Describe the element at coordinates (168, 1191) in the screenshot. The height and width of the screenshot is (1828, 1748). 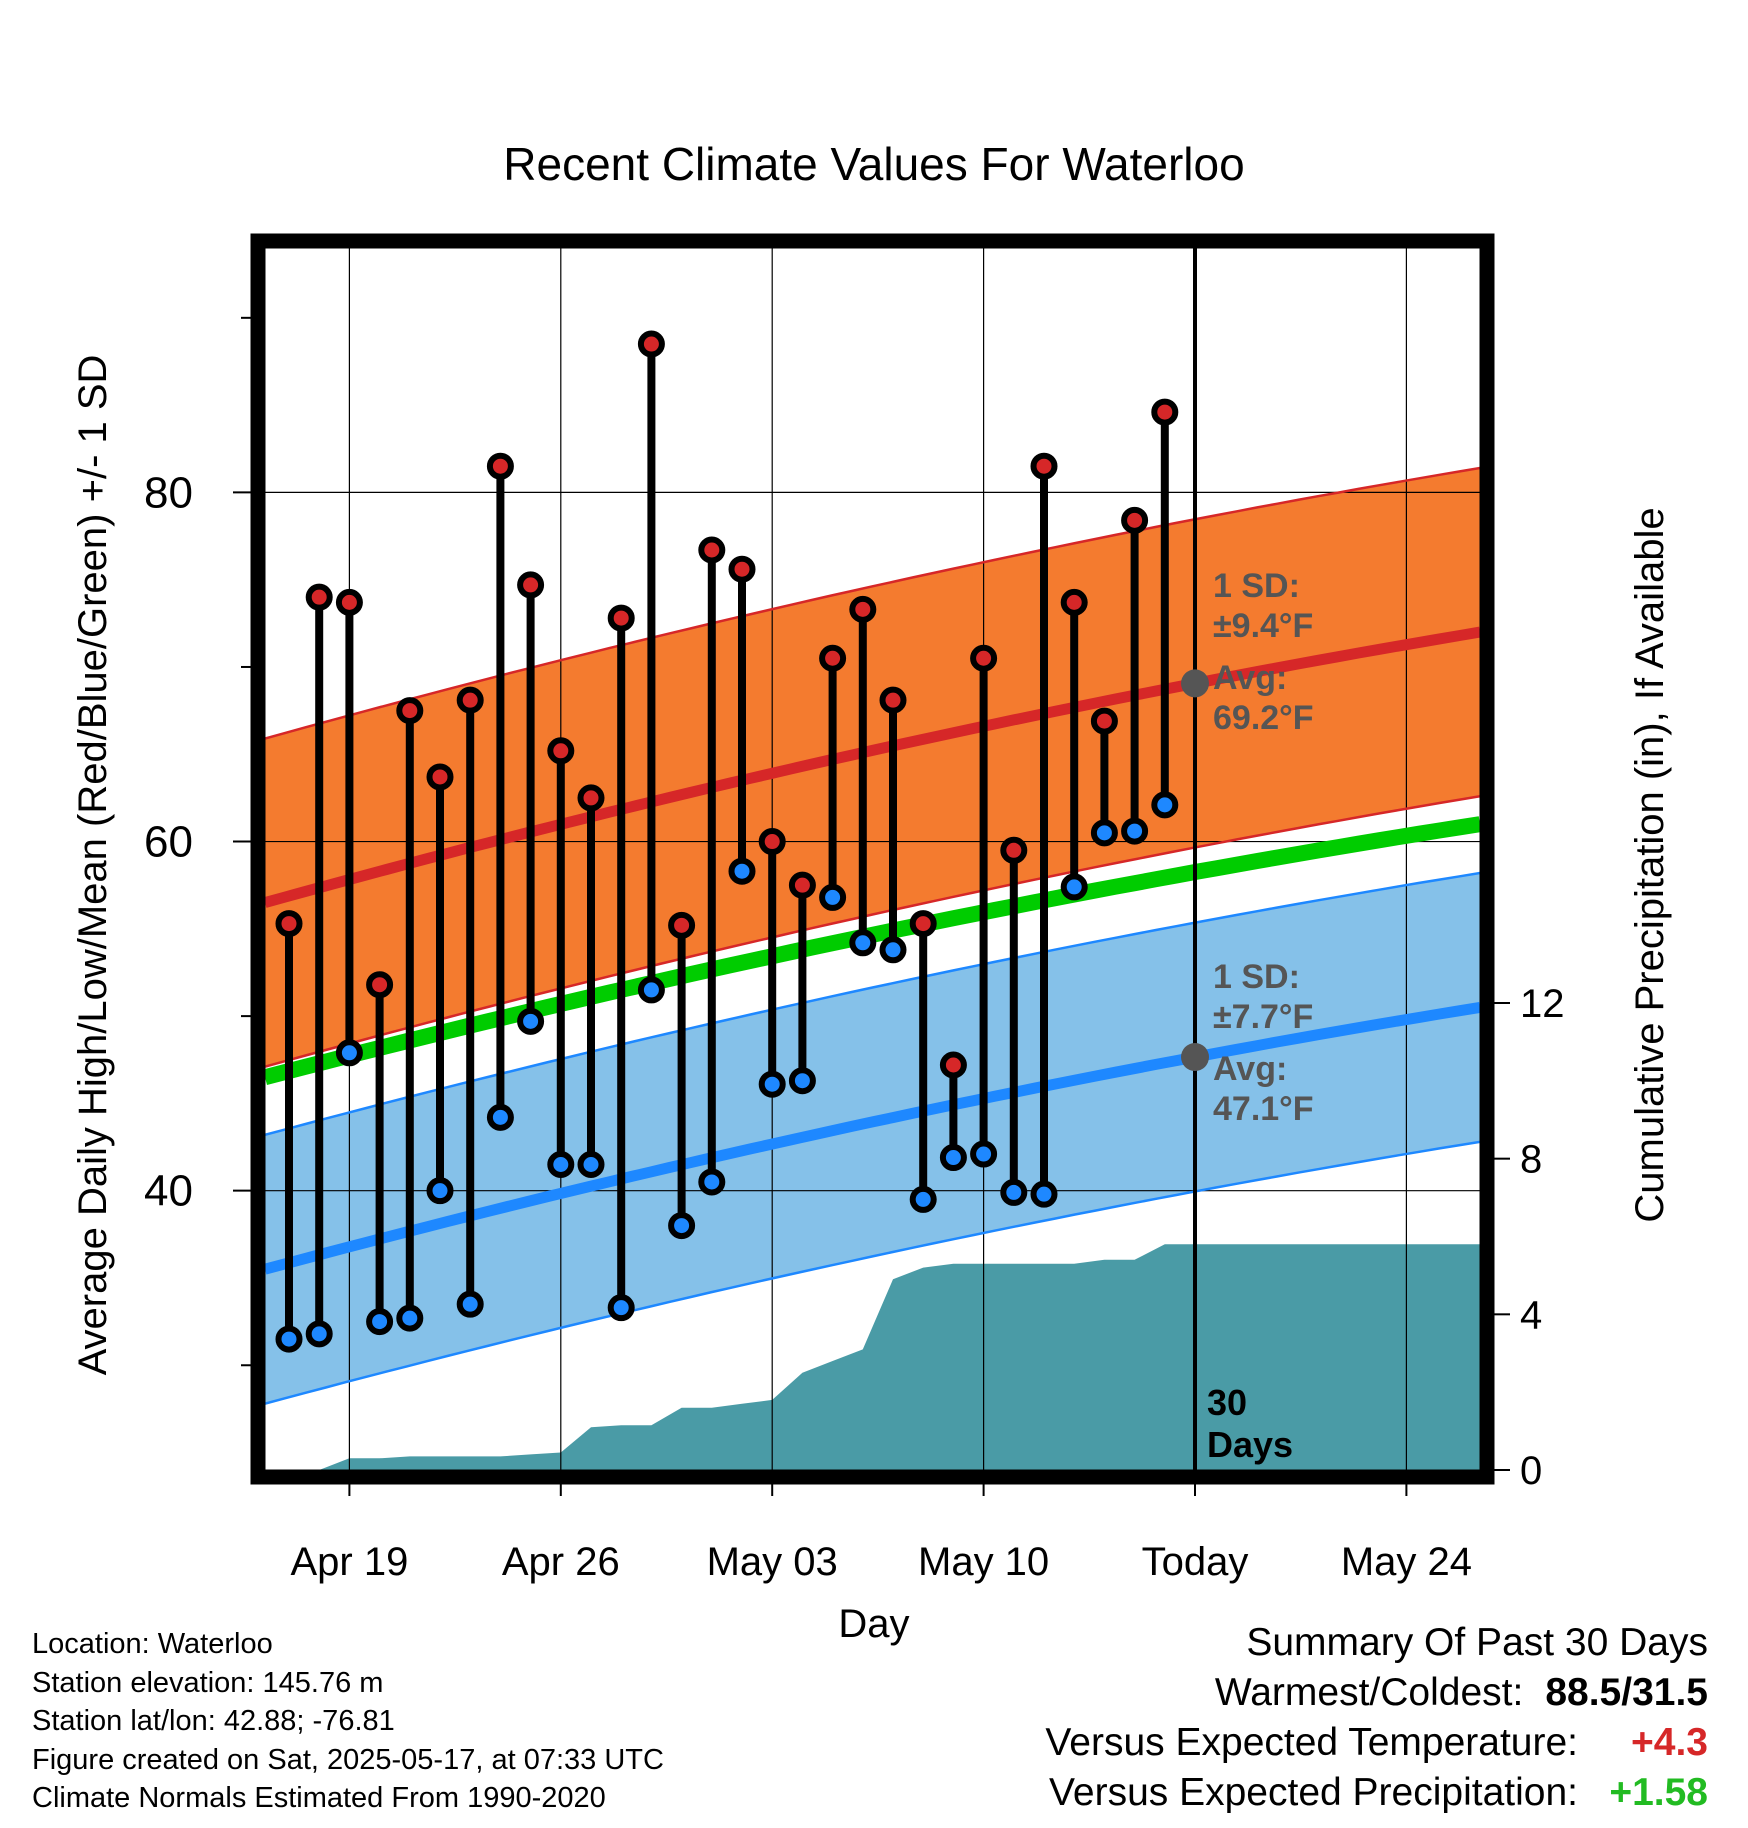
I see `y-tick-label: 40` at that location.